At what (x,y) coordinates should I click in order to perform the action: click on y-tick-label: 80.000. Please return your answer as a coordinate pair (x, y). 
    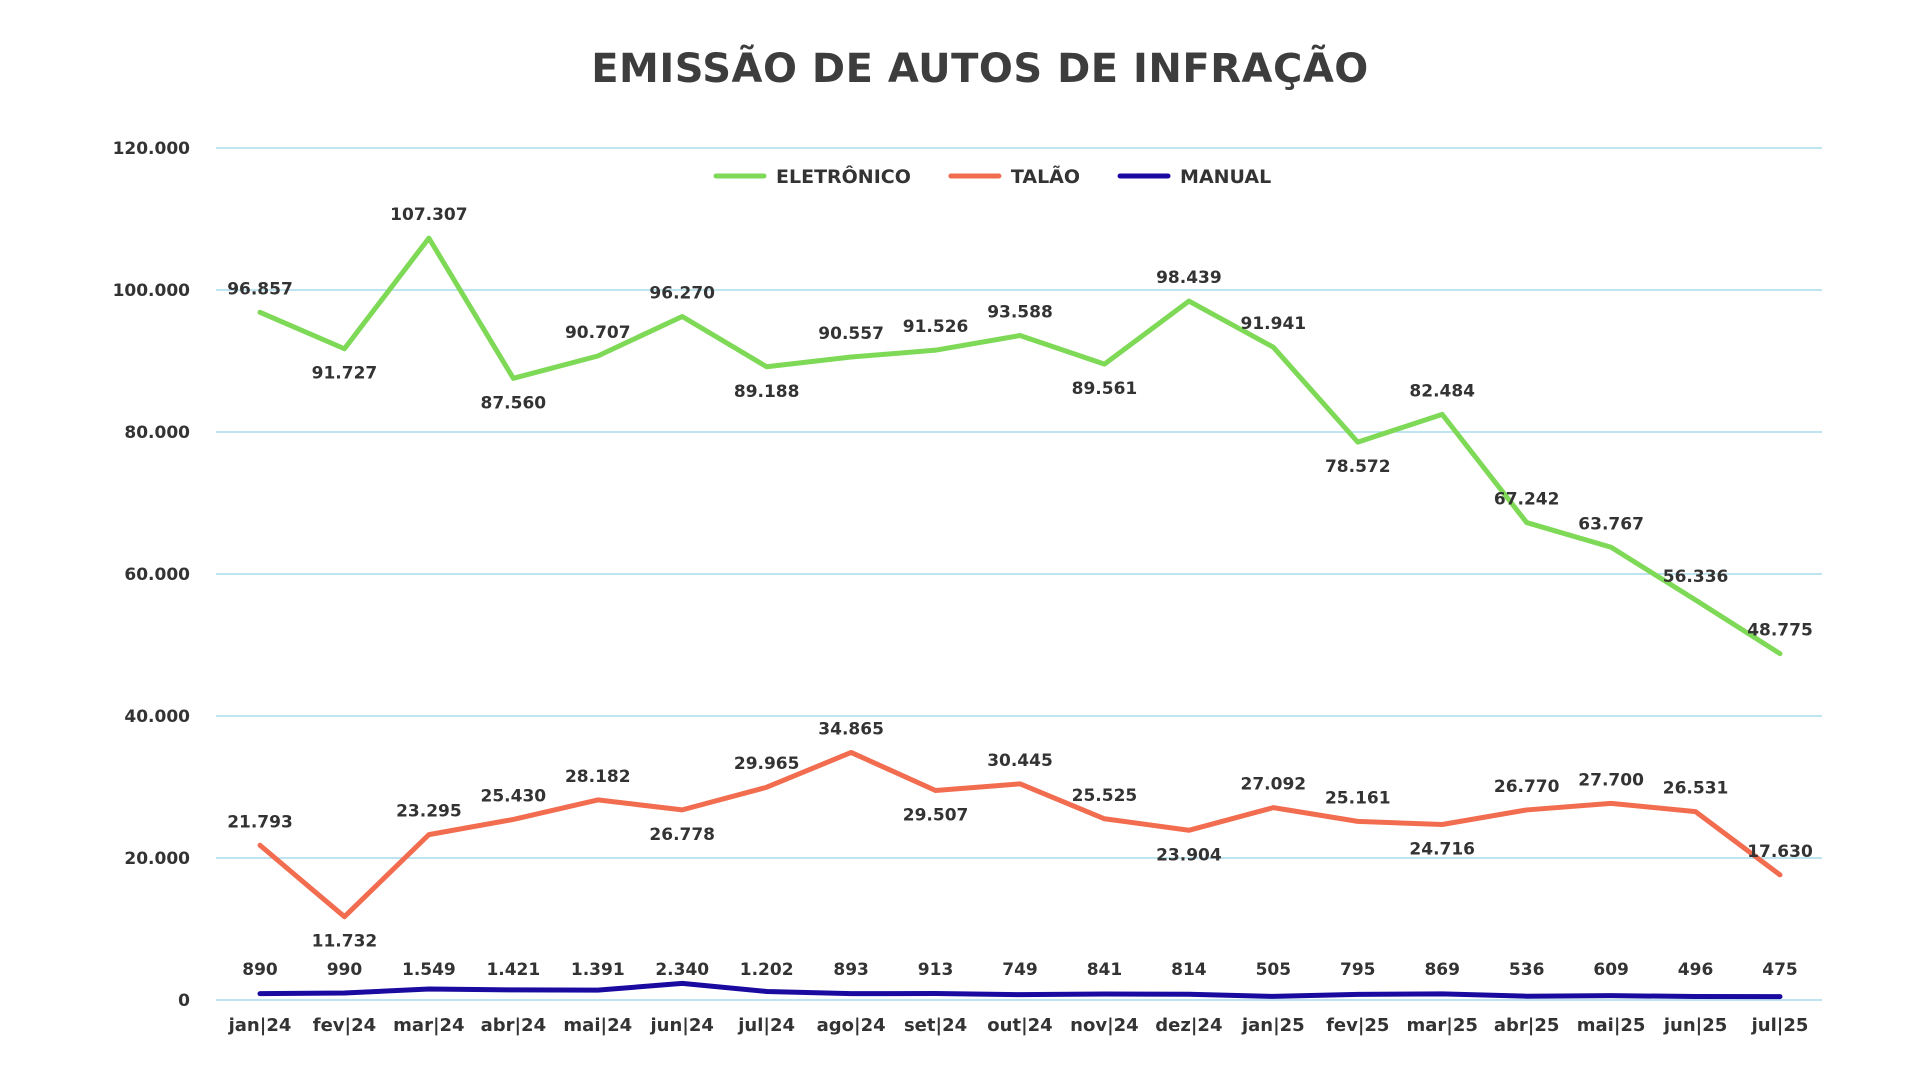
    Looking at the image, I should click on (157, 433).